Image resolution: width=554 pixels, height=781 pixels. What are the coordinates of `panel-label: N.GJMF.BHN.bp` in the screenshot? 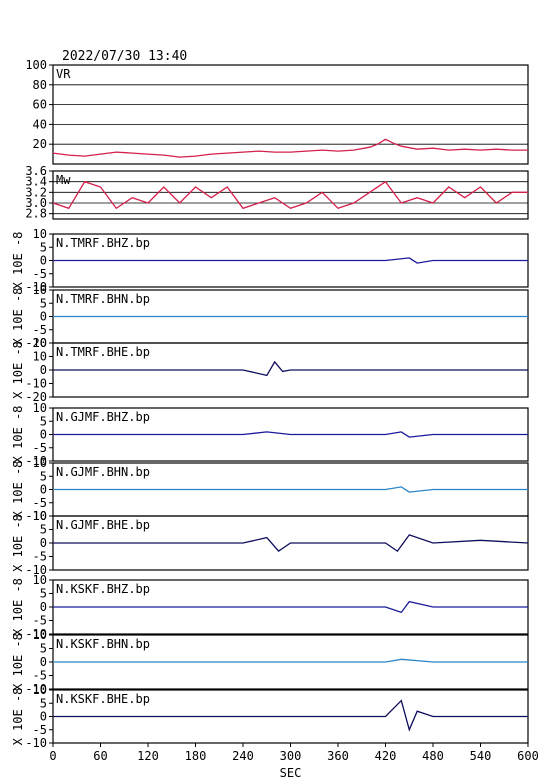 It's located at (103, 472).